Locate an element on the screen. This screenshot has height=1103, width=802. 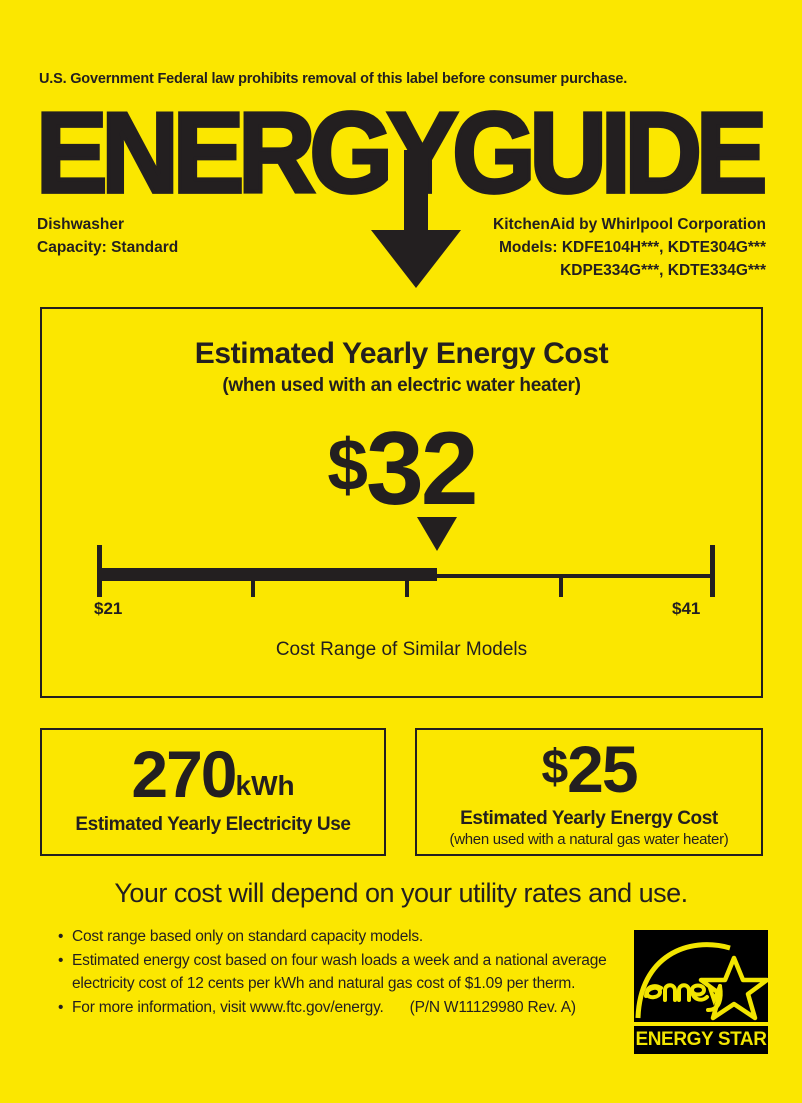
primary-cost-currency: $ is located at coordinates (347, 465).